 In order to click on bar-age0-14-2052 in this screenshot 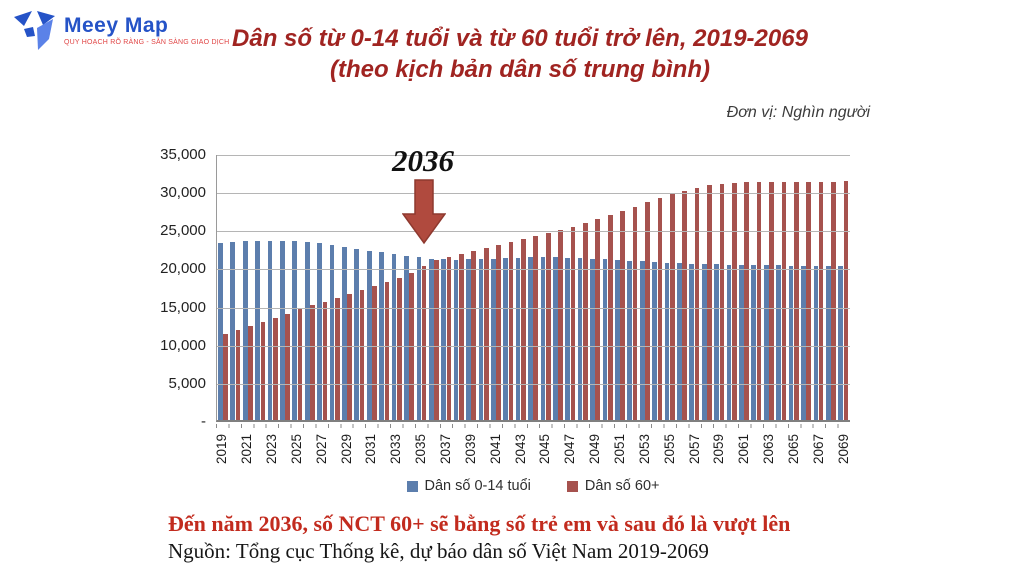, I will do `click(630, 340)`.